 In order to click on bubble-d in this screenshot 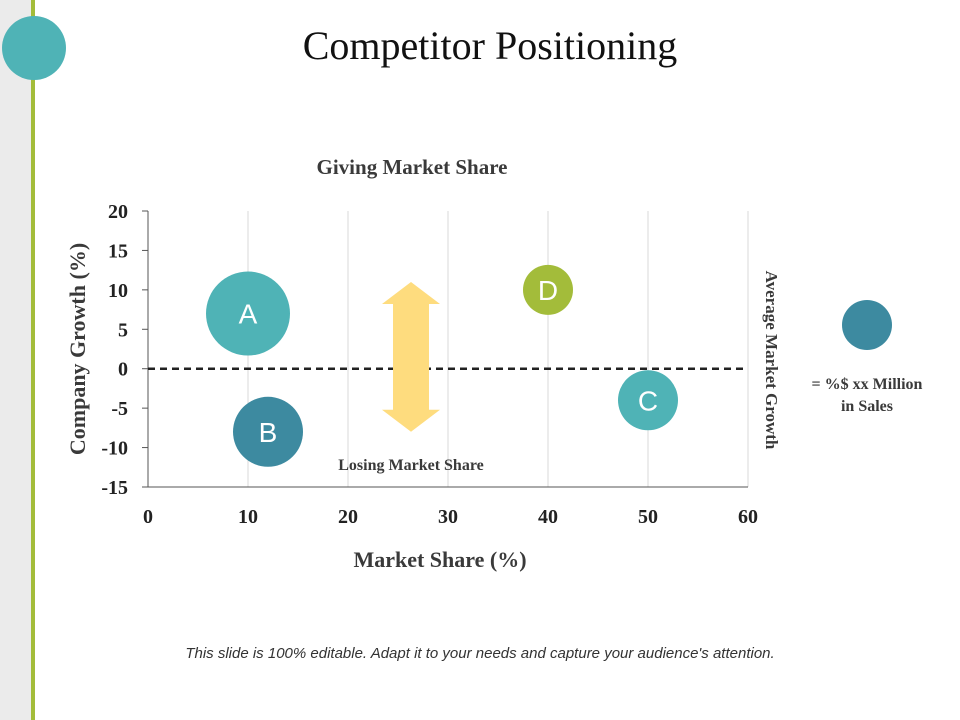, I will do `click(548, 289)`.